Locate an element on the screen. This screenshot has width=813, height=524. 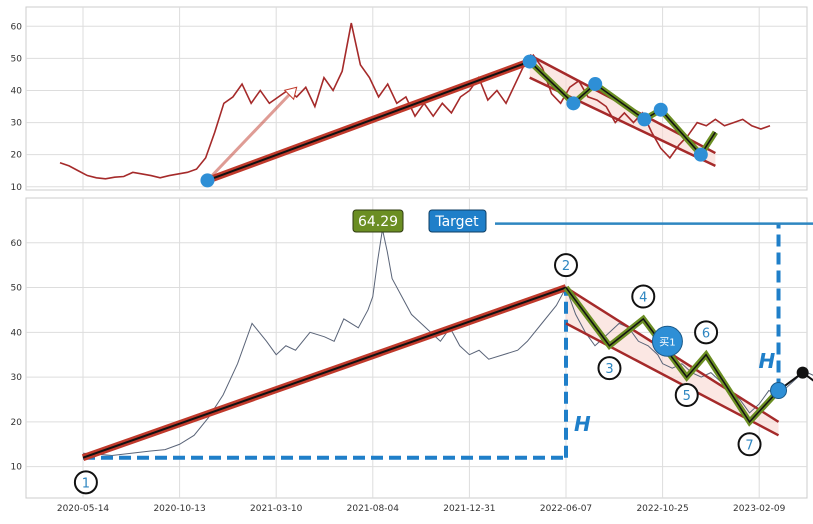
bottom-y-tick-label: 10 is located at coordinates (17, 468).